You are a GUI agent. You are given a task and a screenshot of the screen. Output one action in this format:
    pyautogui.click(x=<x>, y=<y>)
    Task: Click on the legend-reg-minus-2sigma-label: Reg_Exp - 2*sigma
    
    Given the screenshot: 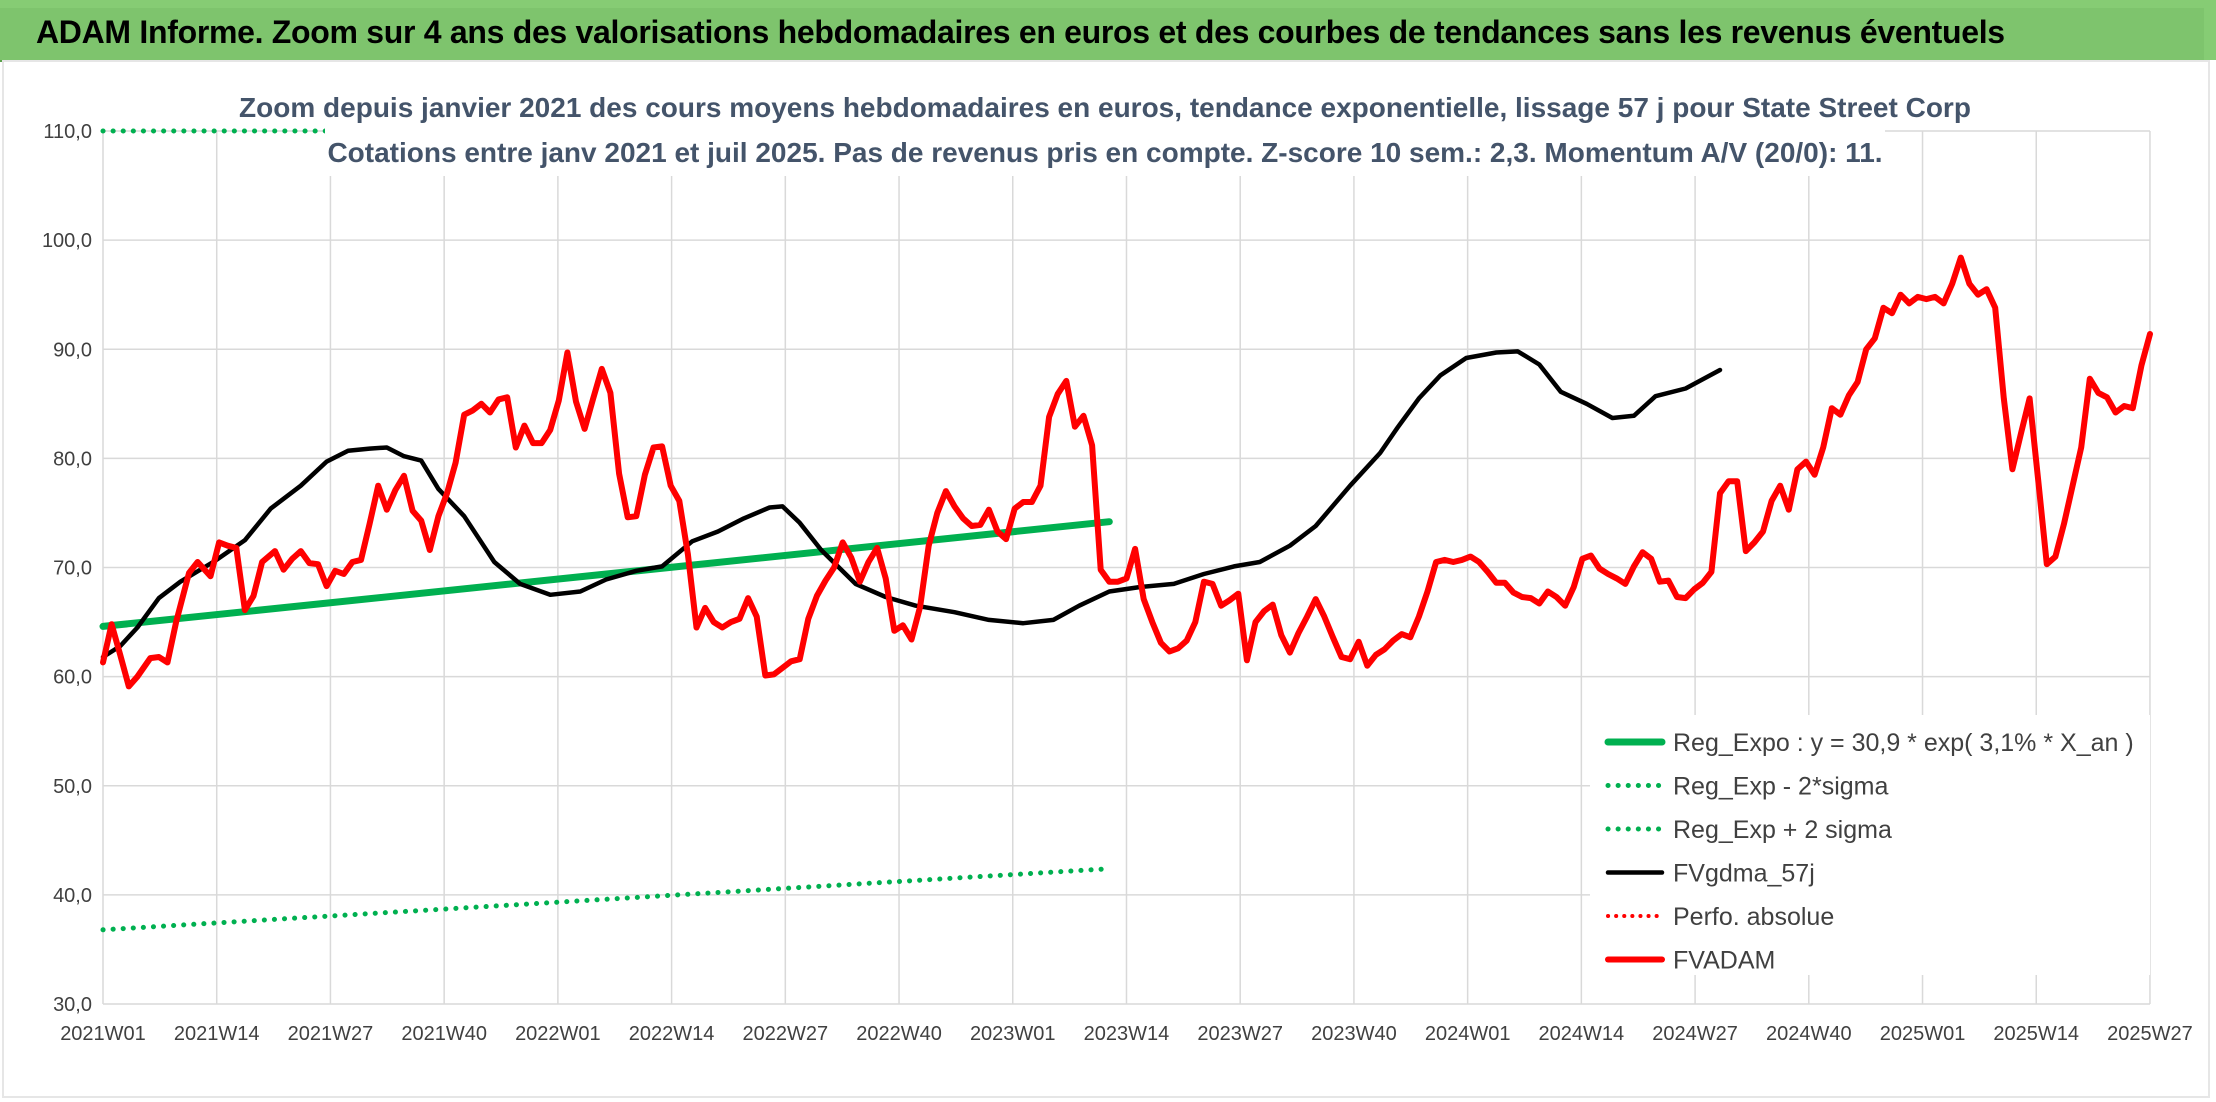 What is the action you would take?
    pyautogui.click(x=1780, y=787)
    